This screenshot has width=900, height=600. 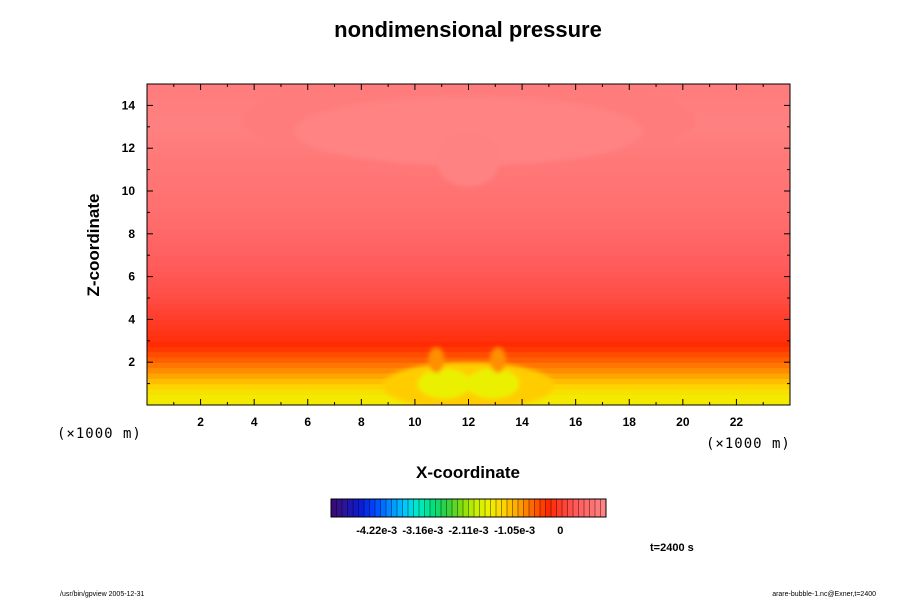 I want to click on plume-right, so click(x=498, y=360).